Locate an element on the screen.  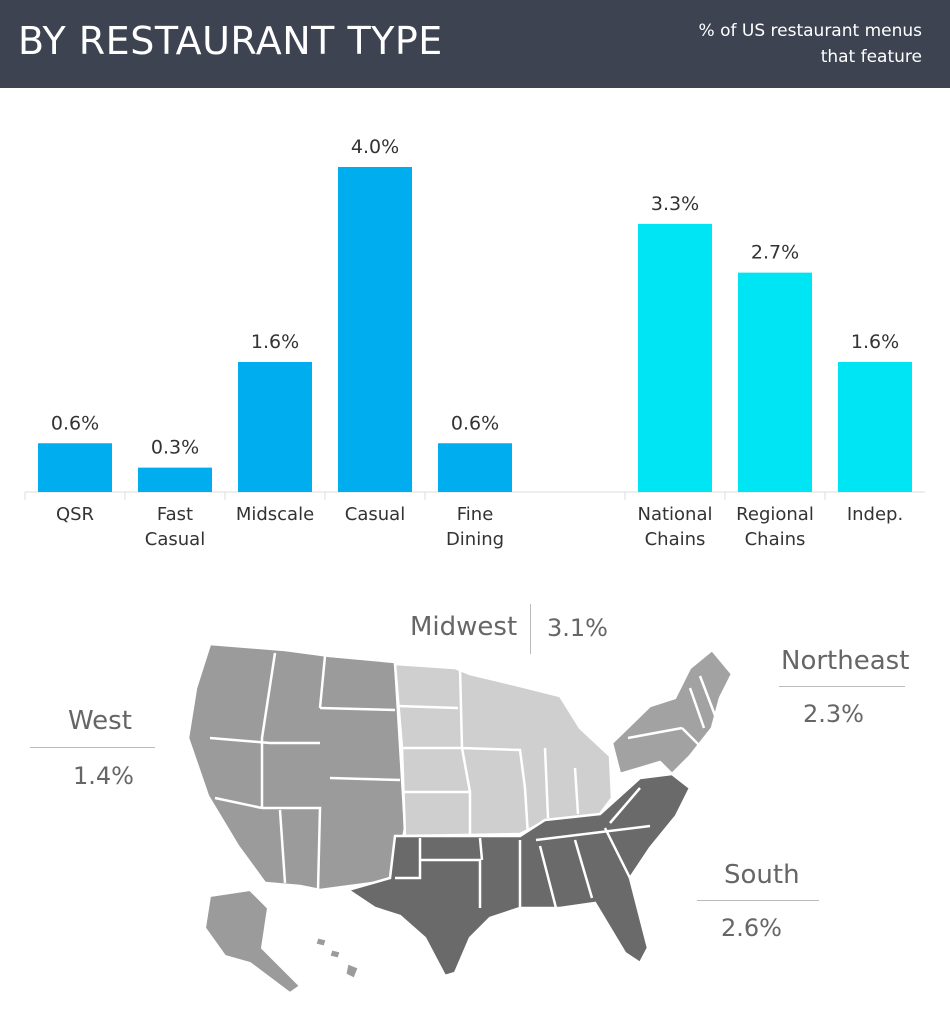
category-label: Dining is located at coordinates (475, 539).